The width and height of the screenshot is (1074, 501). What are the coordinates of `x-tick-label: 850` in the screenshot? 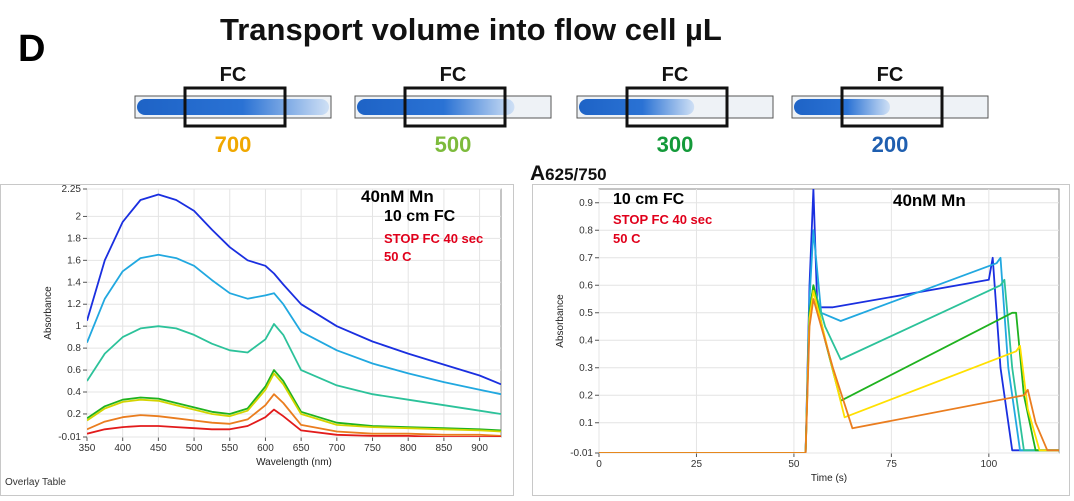 It's located at (444, 448).